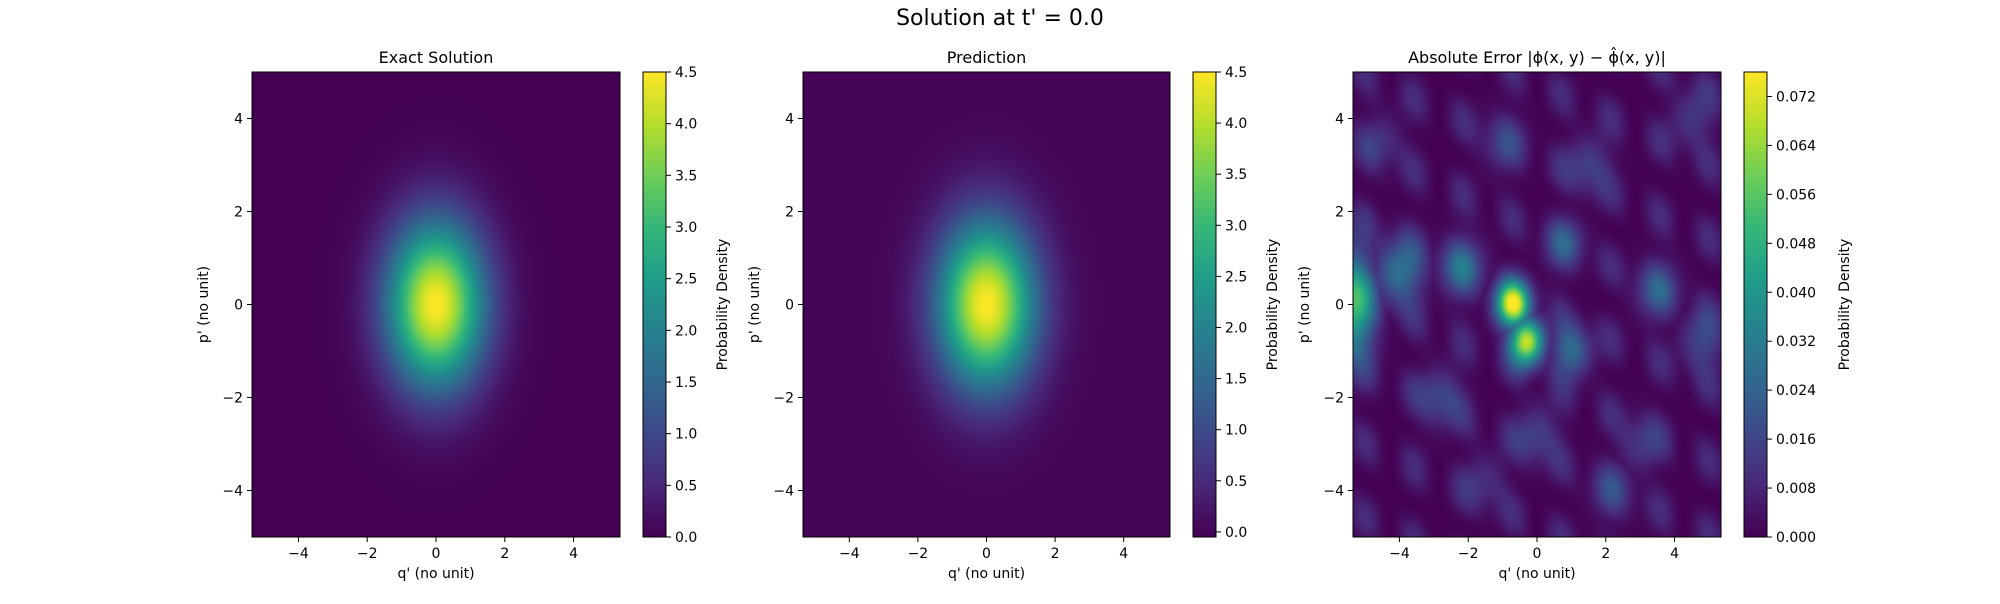  What do you see at coordinates (1796, 538) in the screenshot?
I see `colorbar-tick-label: 0.000` at bounding box center [1796, 538].